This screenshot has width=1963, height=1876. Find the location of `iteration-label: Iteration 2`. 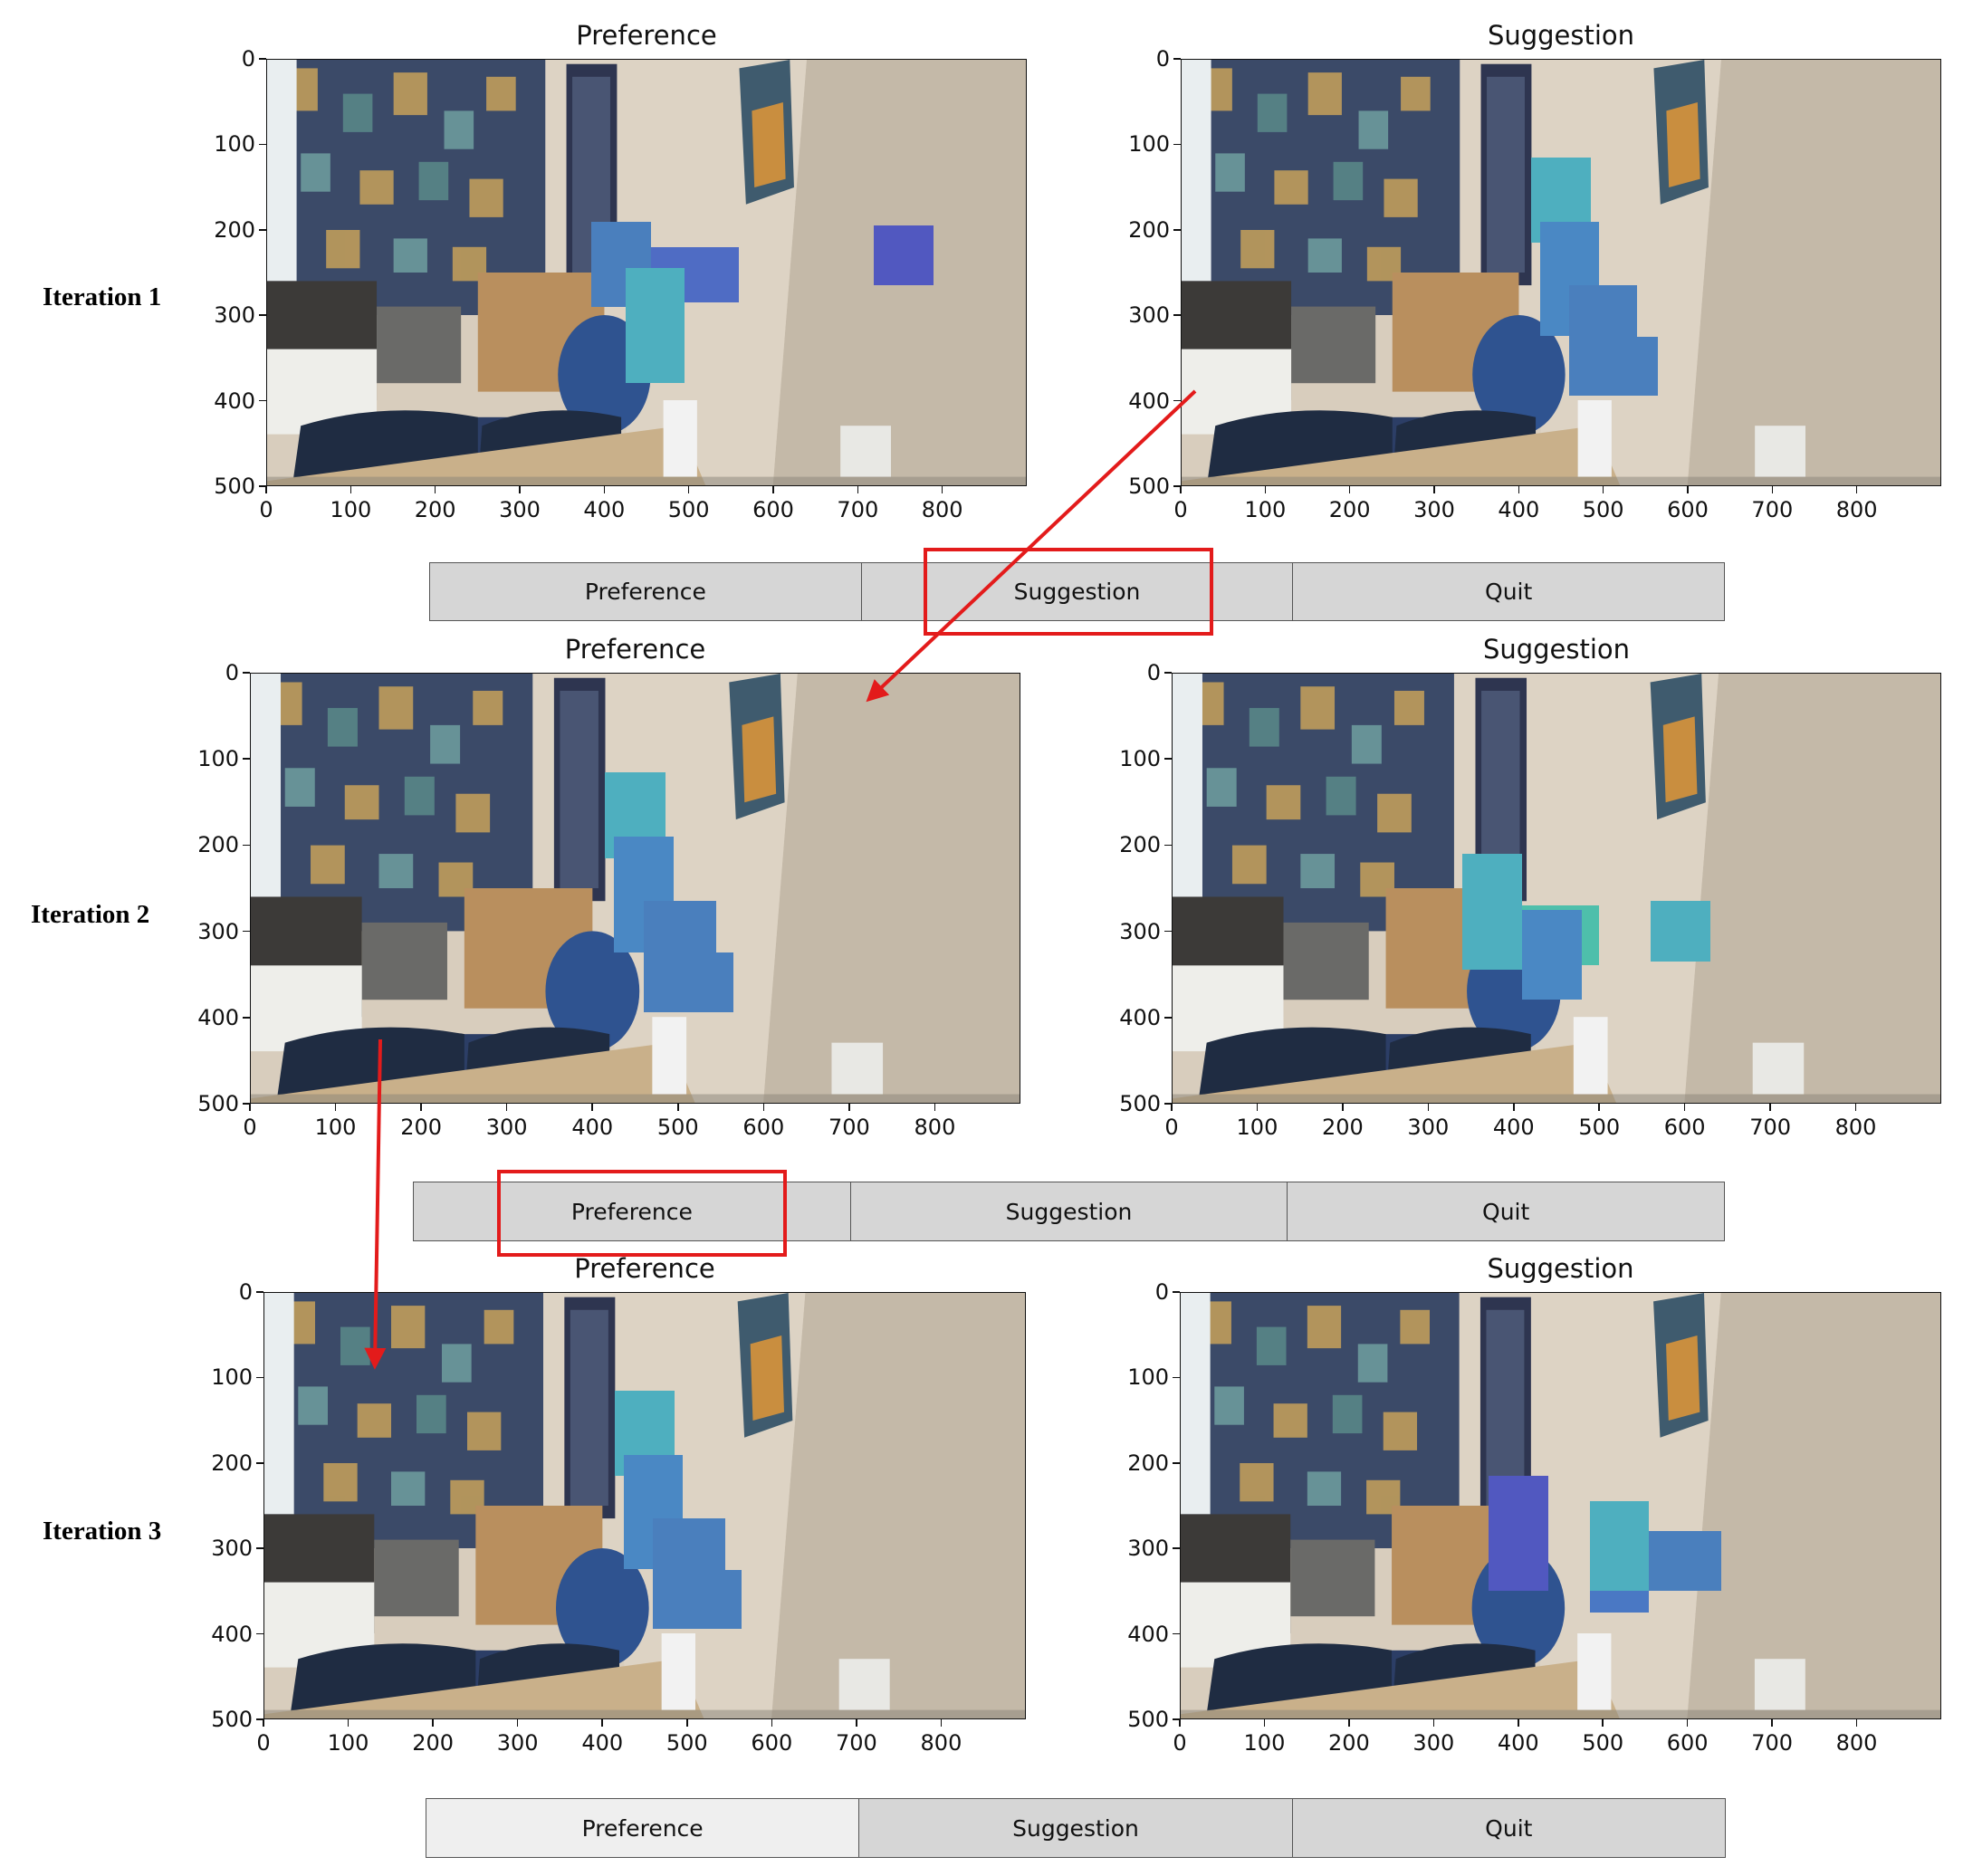

iteration-label: Iteration 2 is located at coordinates (90, 914).